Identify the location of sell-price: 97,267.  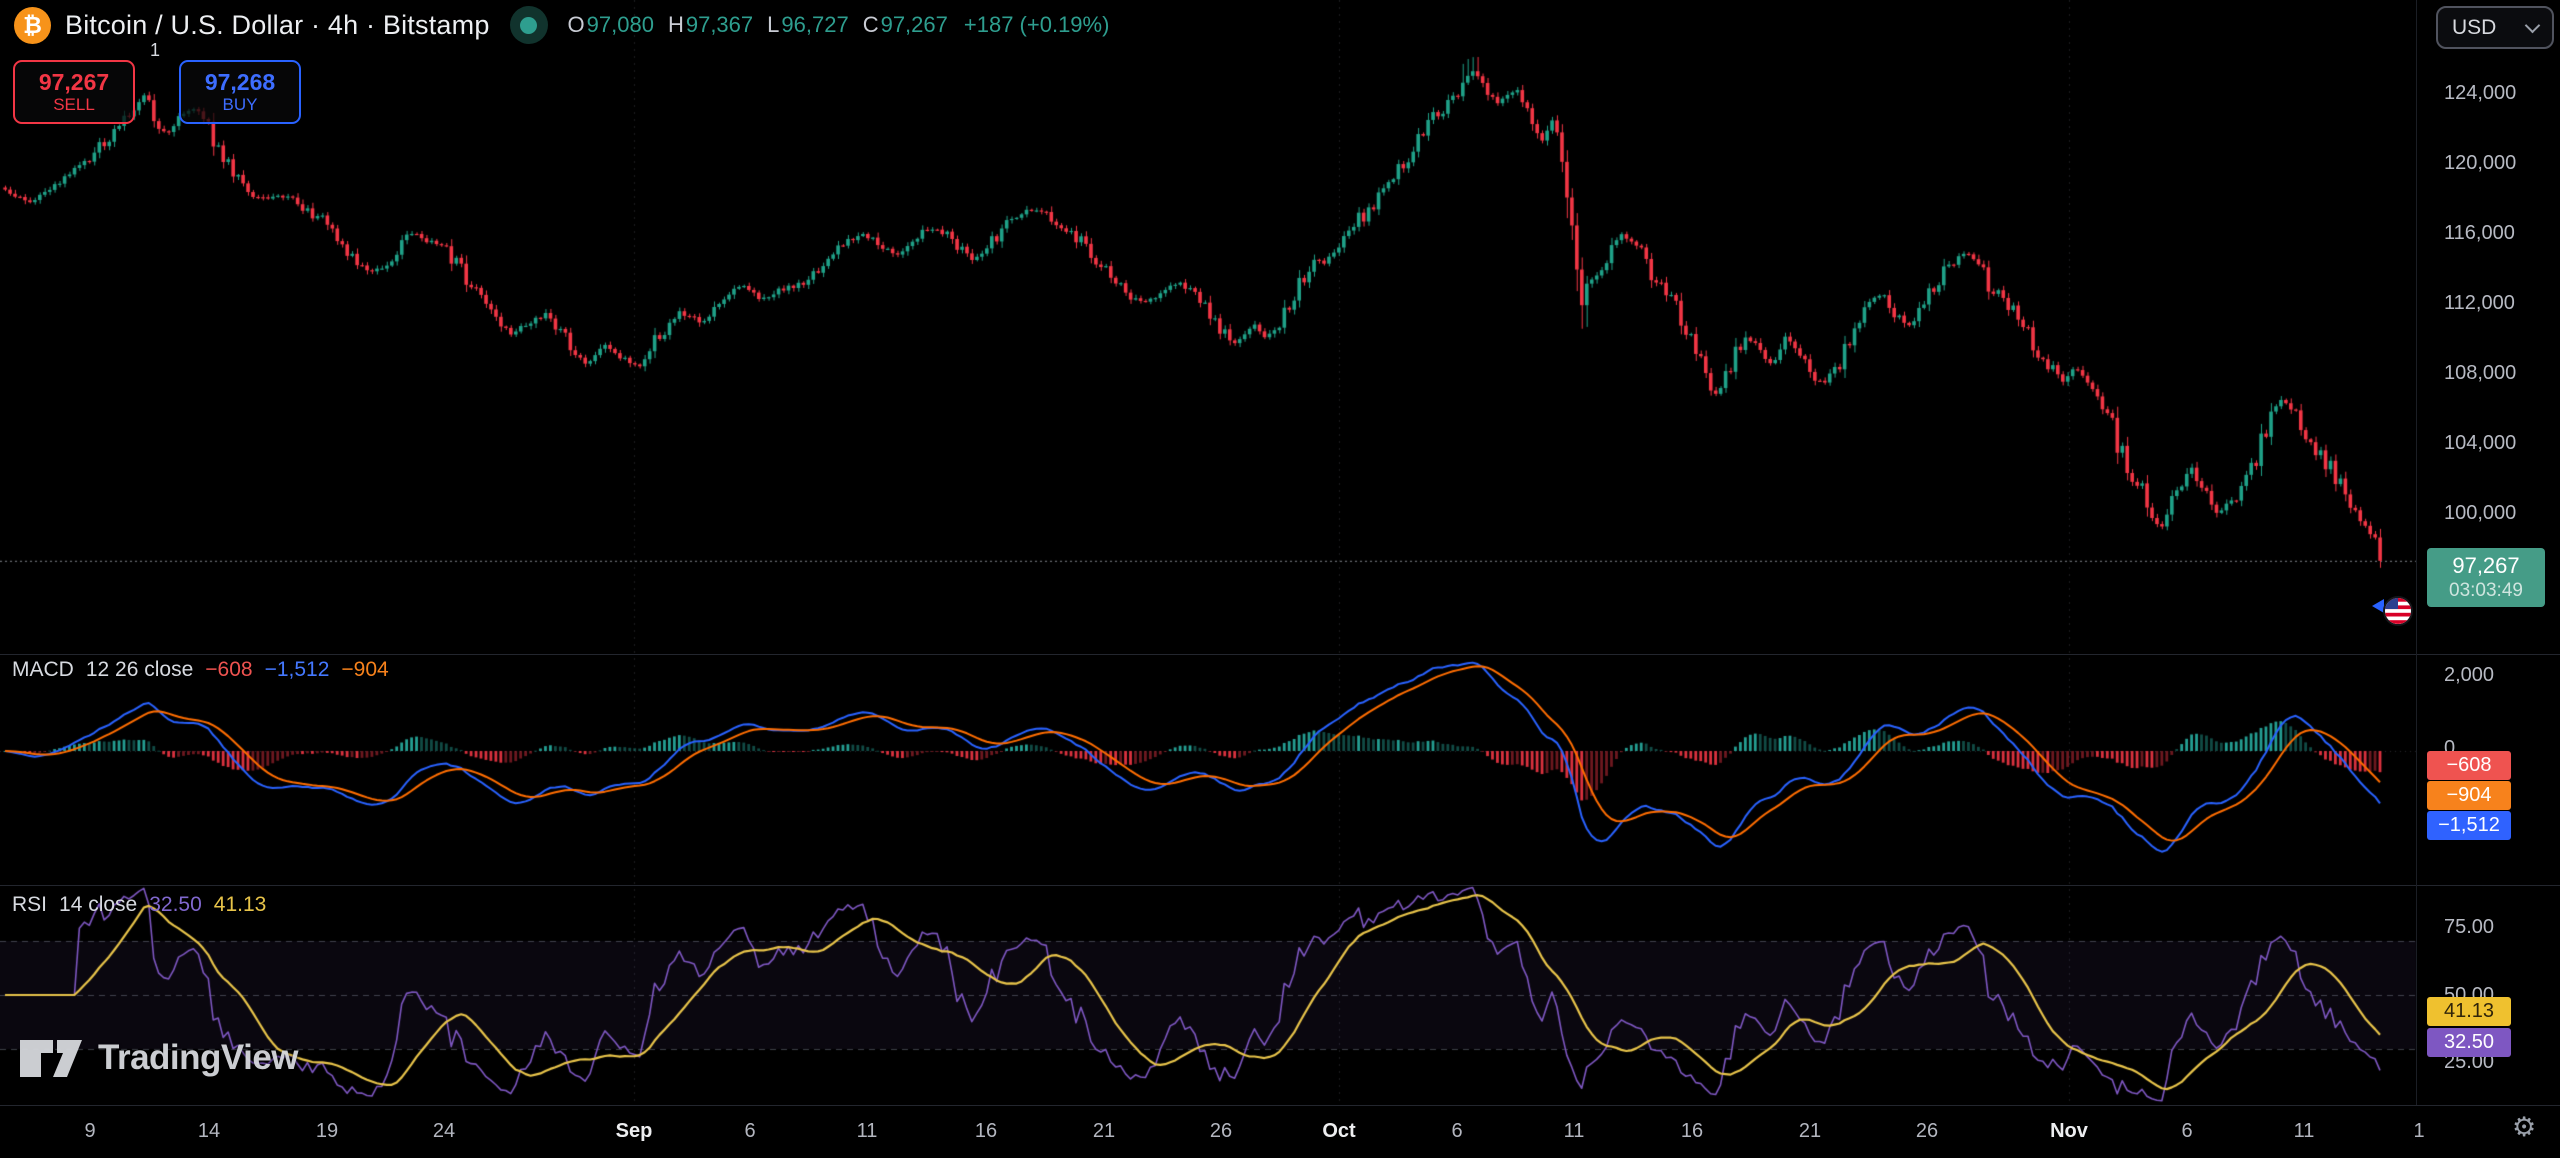
(74, 82).